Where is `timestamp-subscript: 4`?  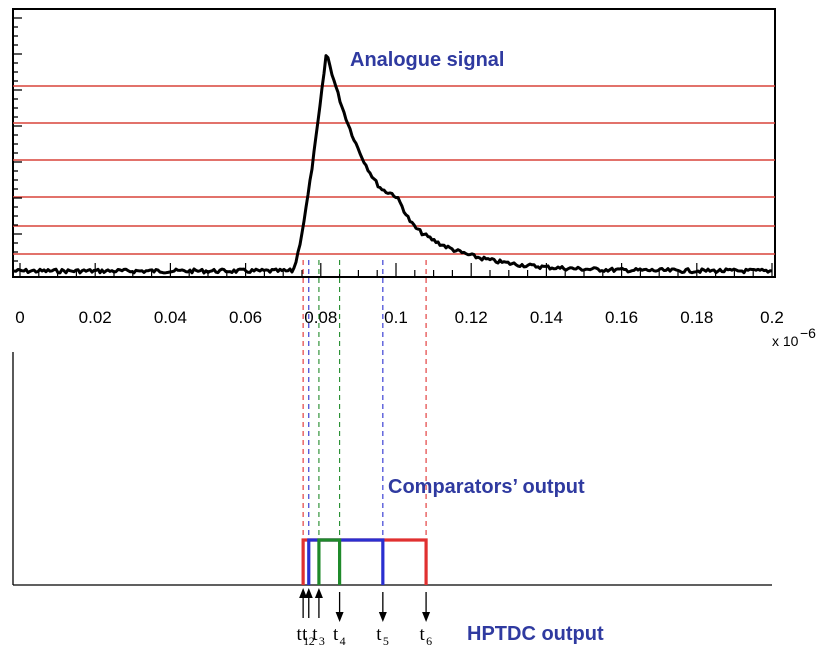
timestamp-subscript: 4 is located at coordinates (343, 641).